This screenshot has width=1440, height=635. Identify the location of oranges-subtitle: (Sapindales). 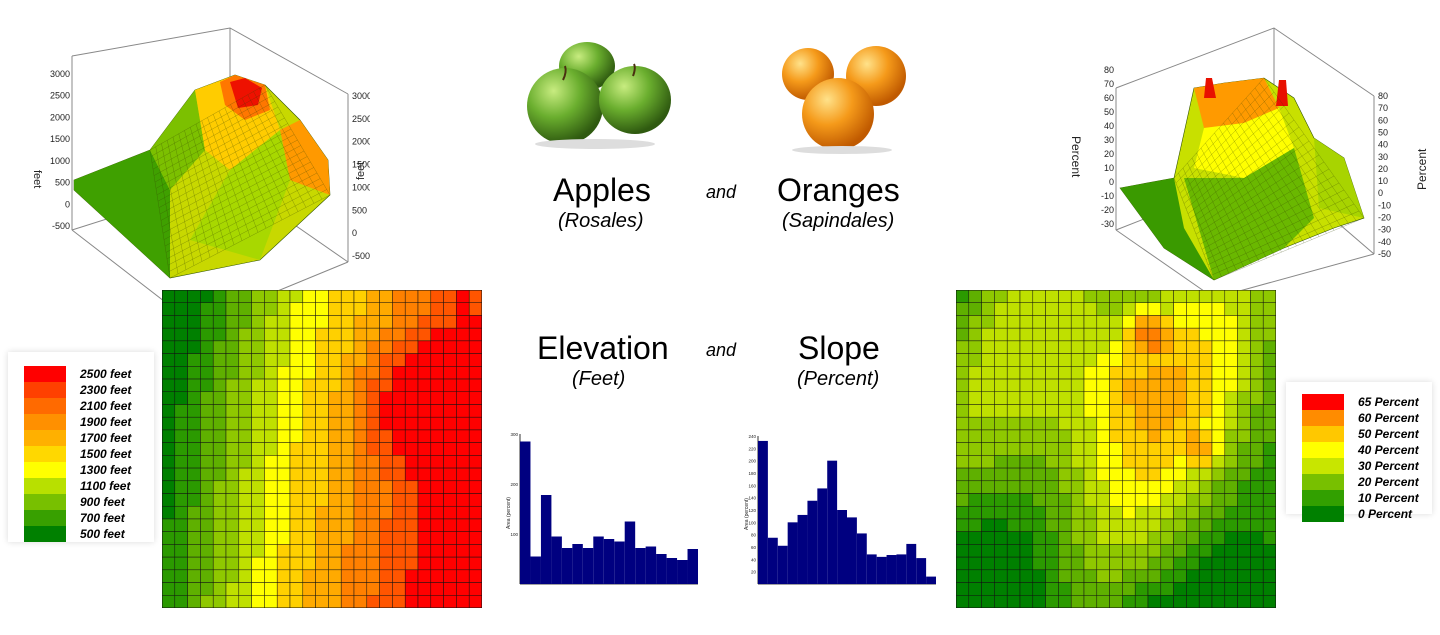
(838, 221).